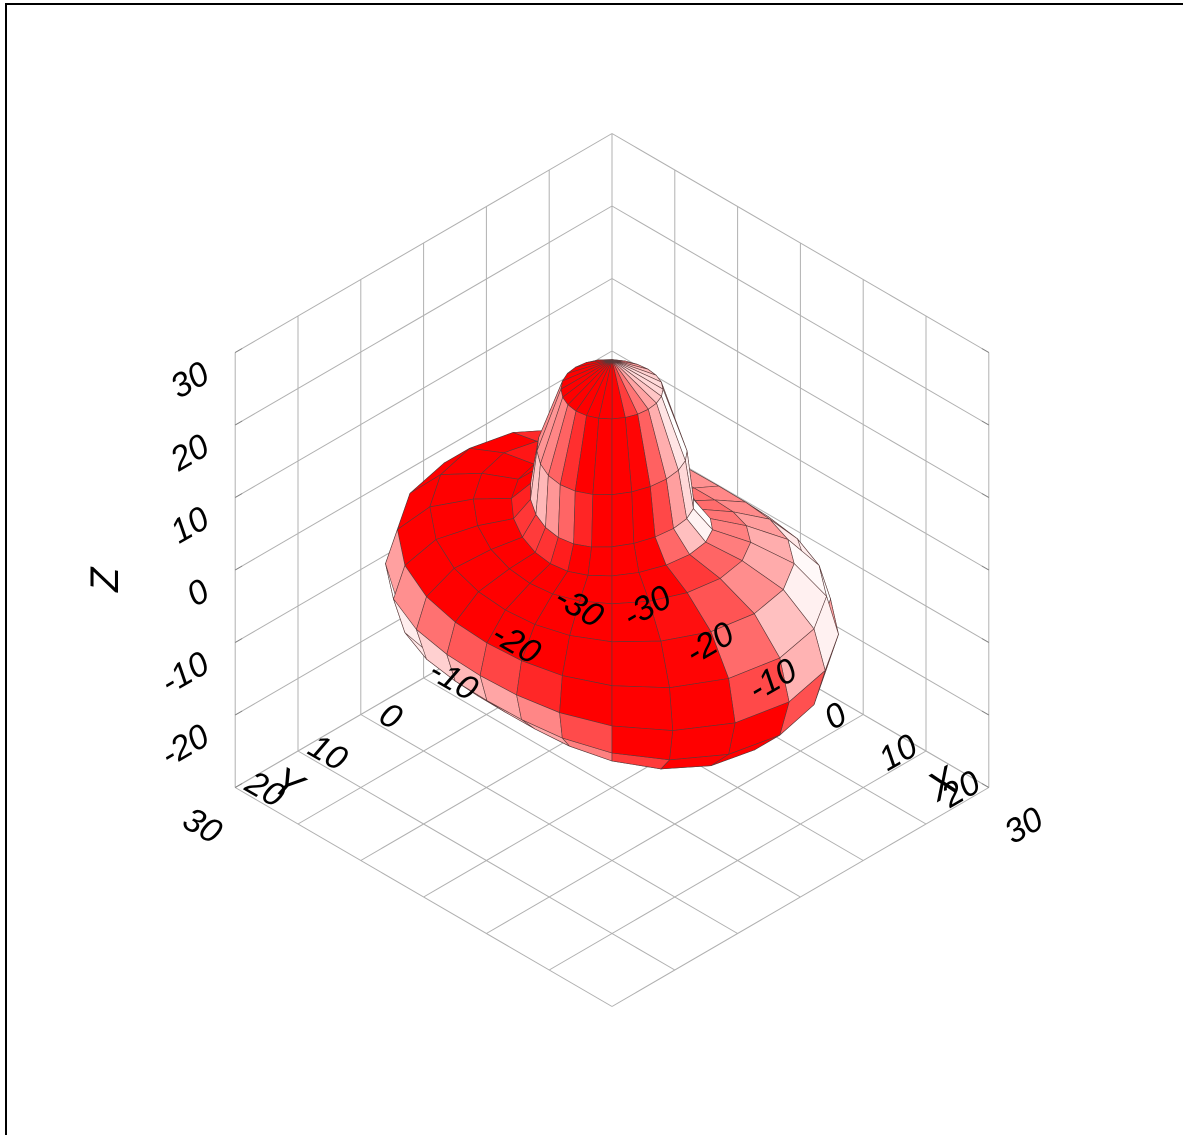  What do you see at coordinates (1024, 826) in the screenshot?
I see `x-tick-label: 30` at bounding box center [1024, 826].